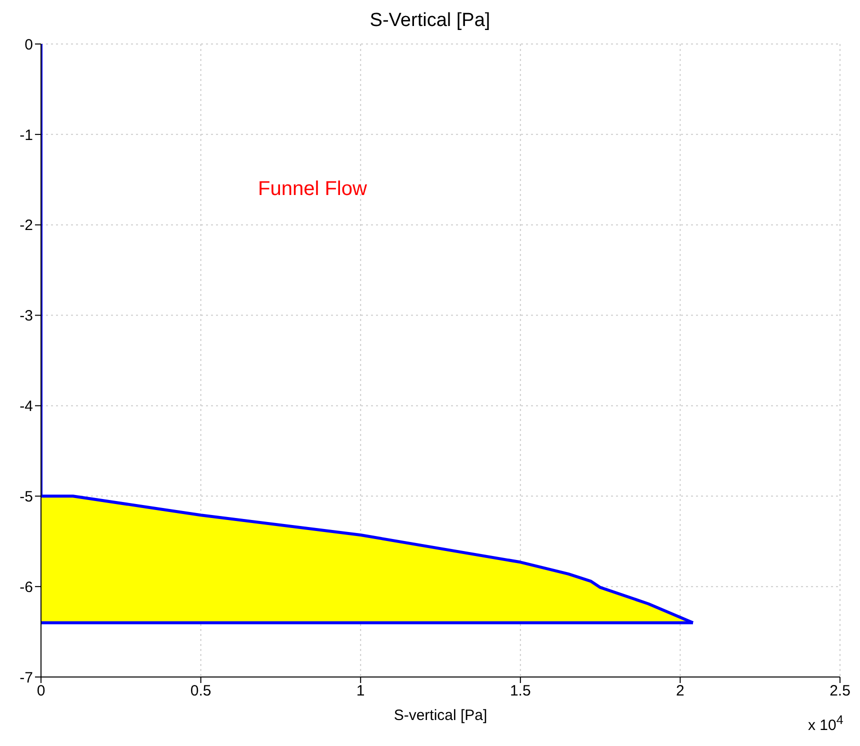  Describe the element at coordinates (41, 691) in the screenshot. I see `x-tick-label: 0` at that location.